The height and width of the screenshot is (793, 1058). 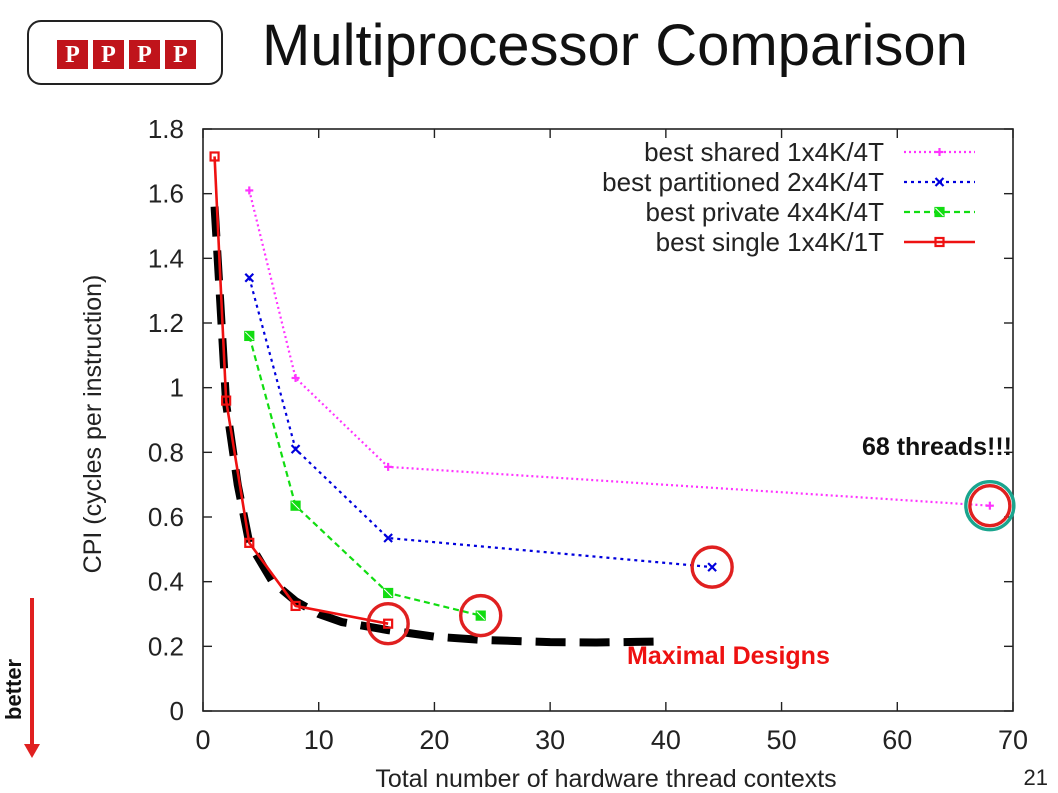 What do you see at coordinates (765, 212) in the screenshot?
I see `legend-label: best private 4x4K/4T` at bounding box center [765, 212].